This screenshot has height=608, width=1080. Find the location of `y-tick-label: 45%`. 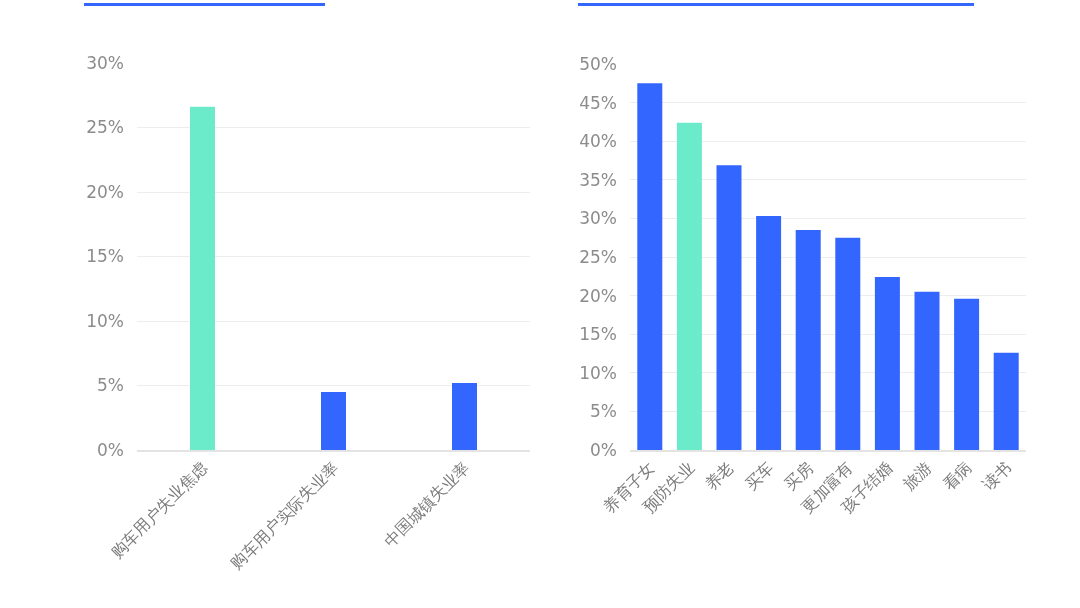

y-tick-label: 45% is located at coordinates (598, 102).